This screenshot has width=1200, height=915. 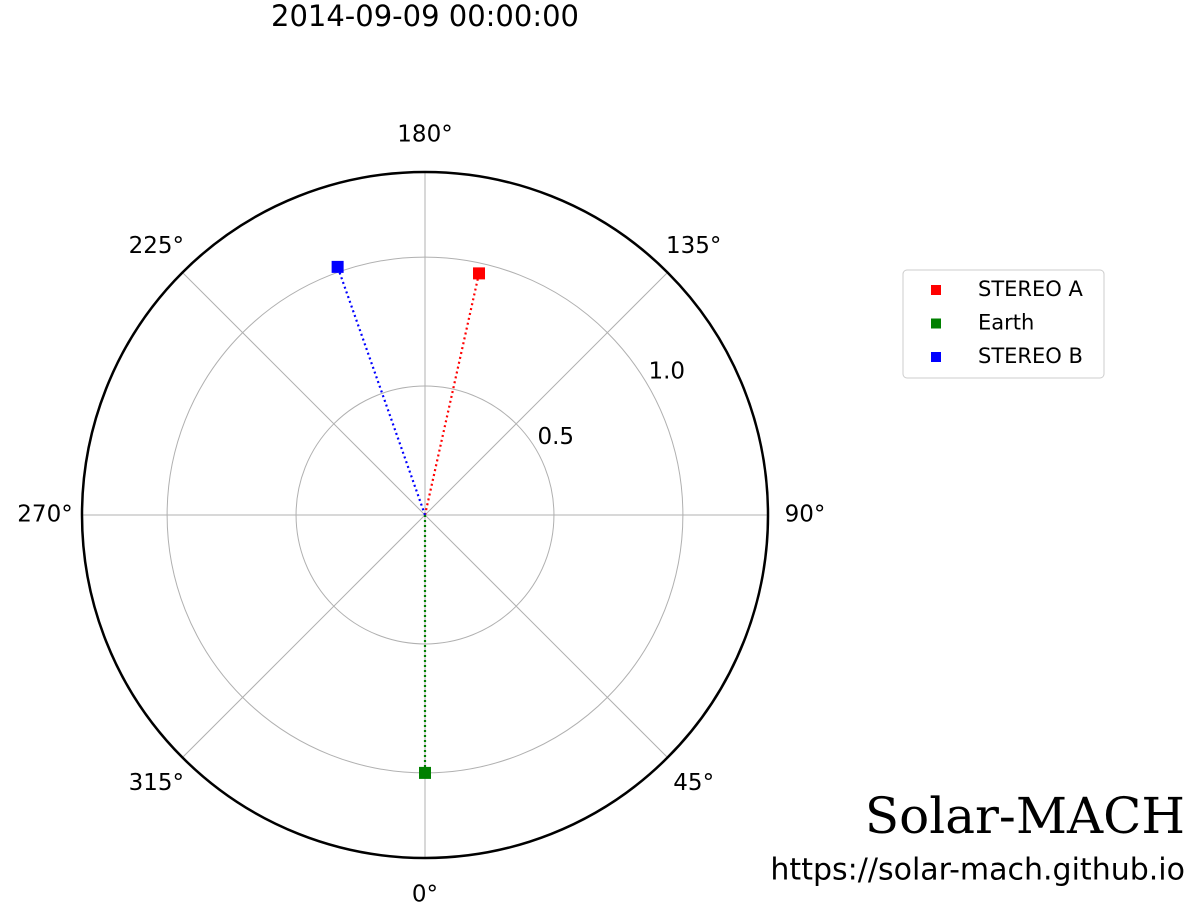 I want to click on legend-box, so click(x=1003, y=324).